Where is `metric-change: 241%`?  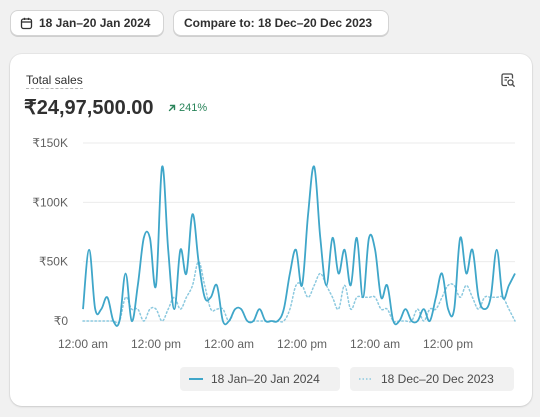
metric-change: 241% is located at coordinates (187, 108).